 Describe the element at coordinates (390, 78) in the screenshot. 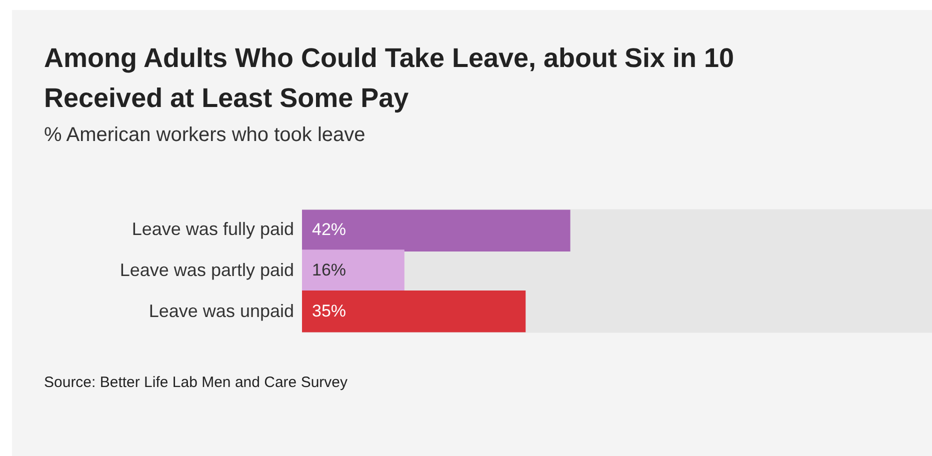

I see `chart-title: Among Adults Who Could Take Leave, about Six in 10 Received at Least Some Pay` at that location.